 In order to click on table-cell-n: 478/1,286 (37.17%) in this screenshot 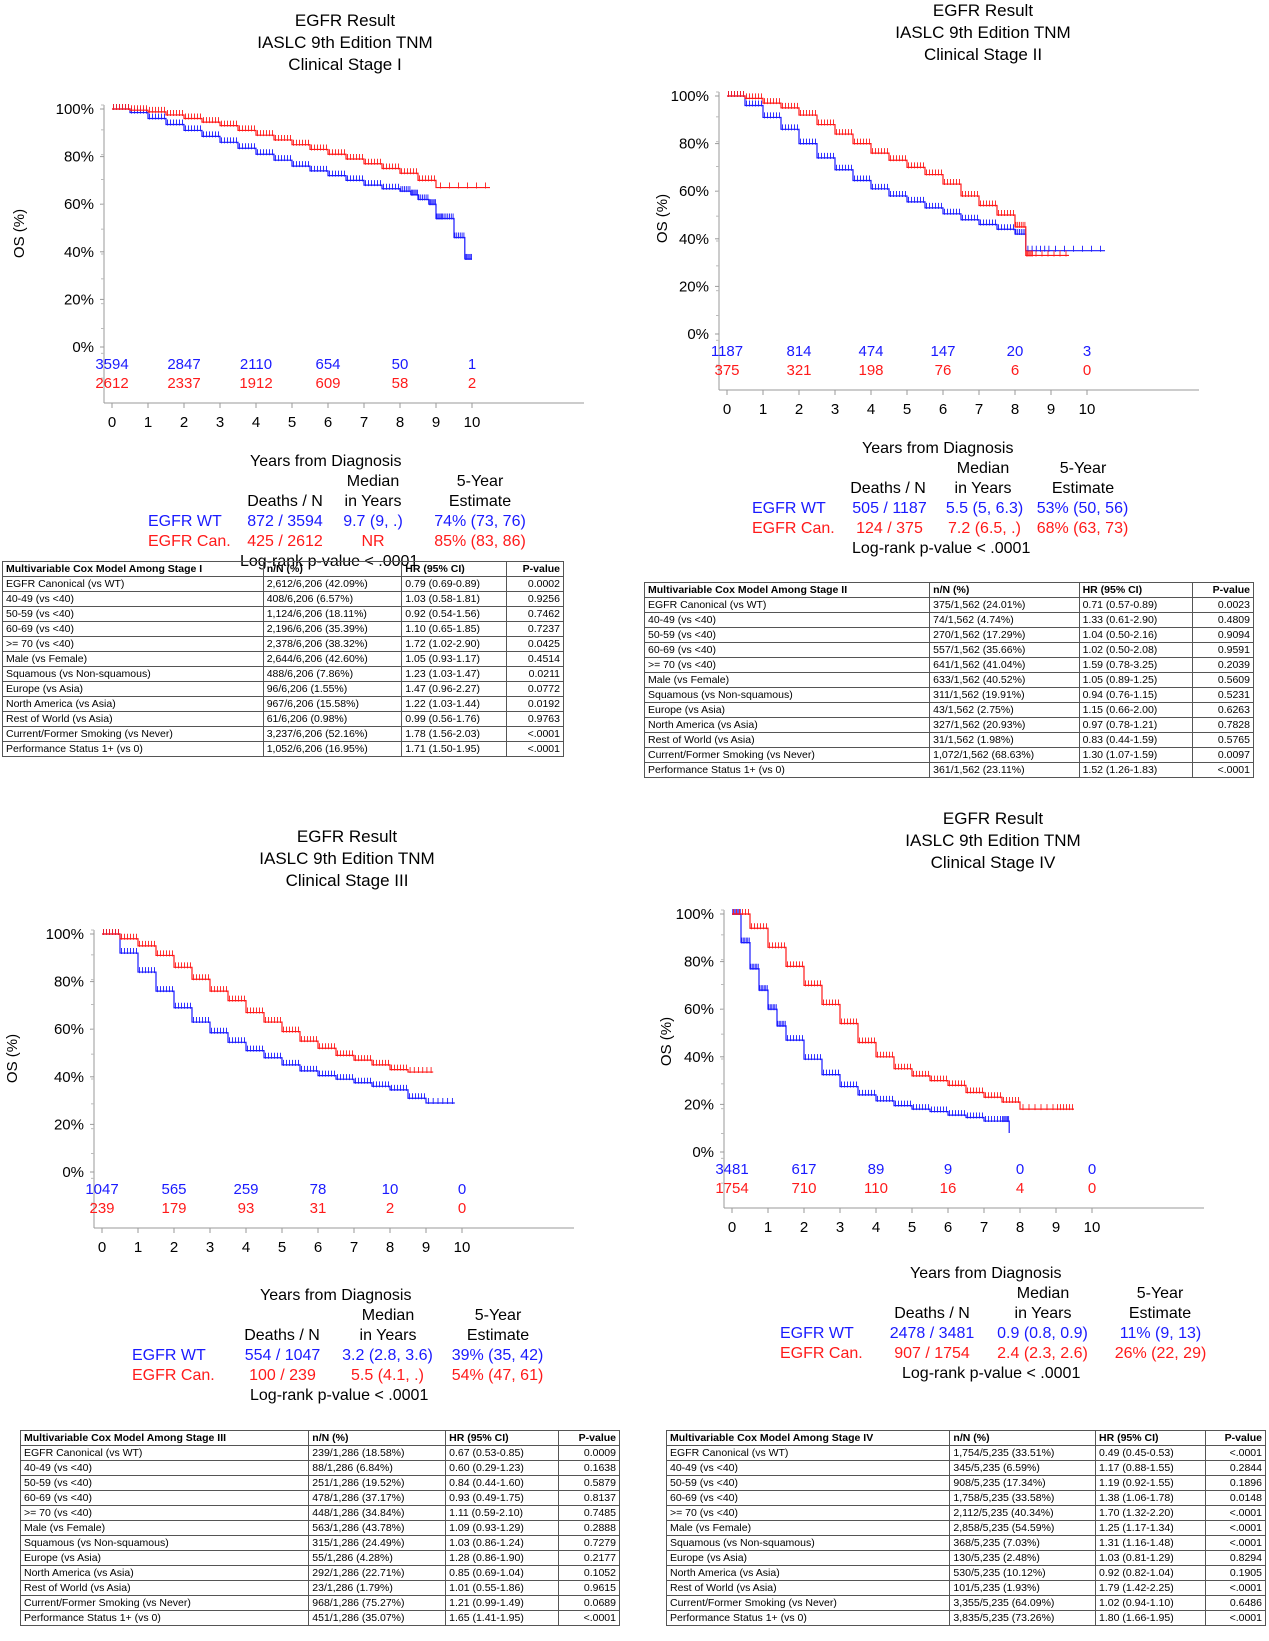, I will do `click(377, 1498)`.